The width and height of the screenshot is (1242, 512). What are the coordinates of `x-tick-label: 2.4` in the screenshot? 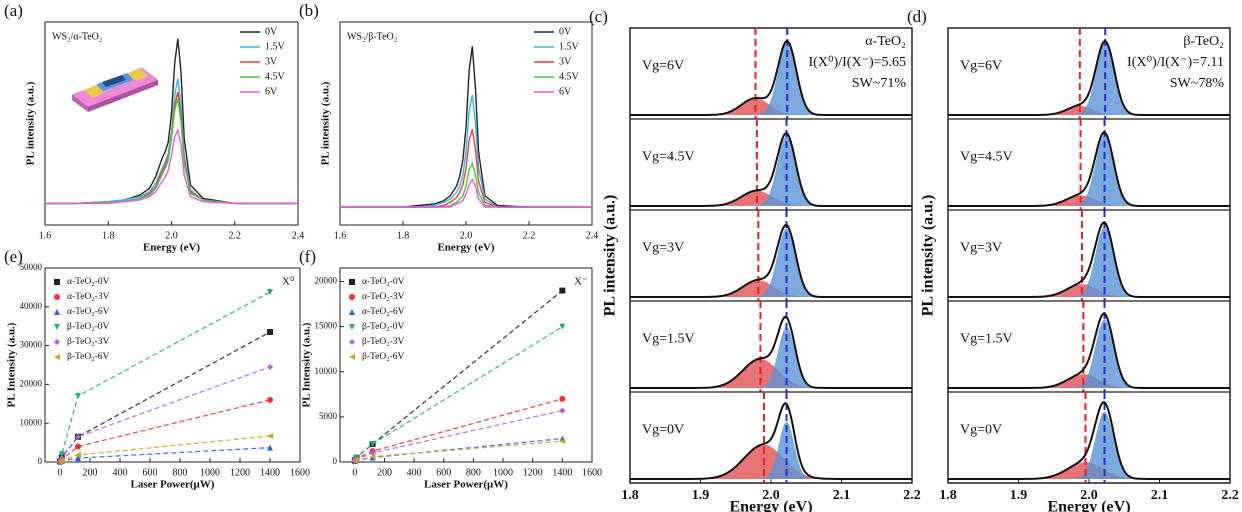 It's located at (592, 235).